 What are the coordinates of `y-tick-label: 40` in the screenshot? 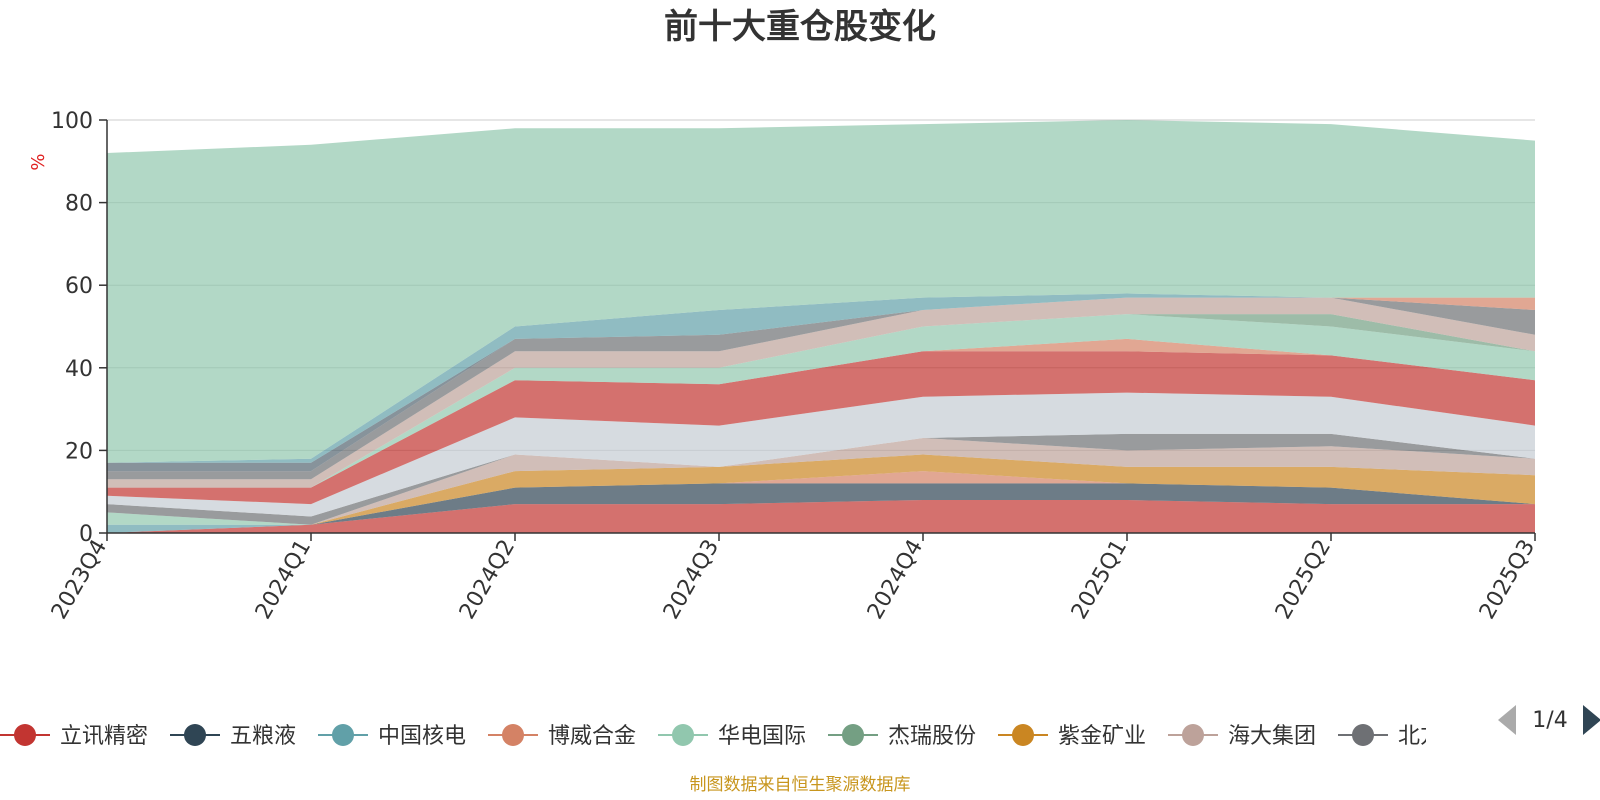 It's located at (79, 369).